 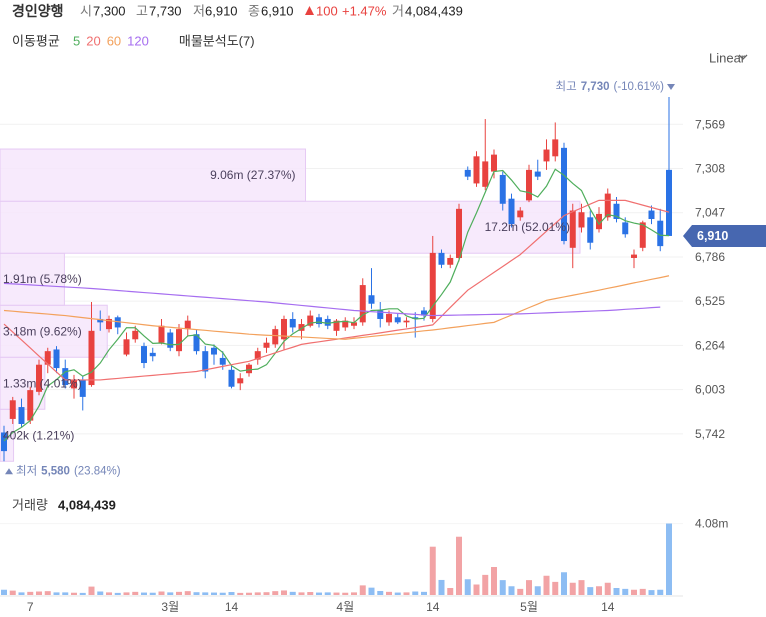 I want to click on y-tick-label: 6,786, so click(x=710, y=257).